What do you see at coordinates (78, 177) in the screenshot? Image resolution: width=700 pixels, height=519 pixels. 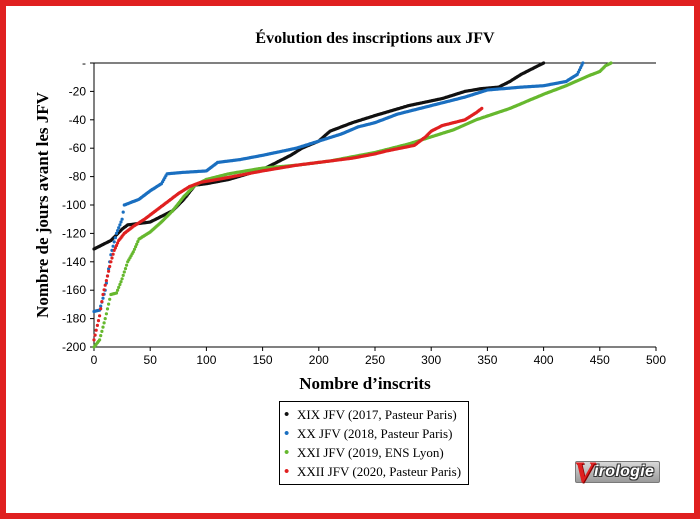 I see `y-tick-label: -80` at bounding box center [78, 177].